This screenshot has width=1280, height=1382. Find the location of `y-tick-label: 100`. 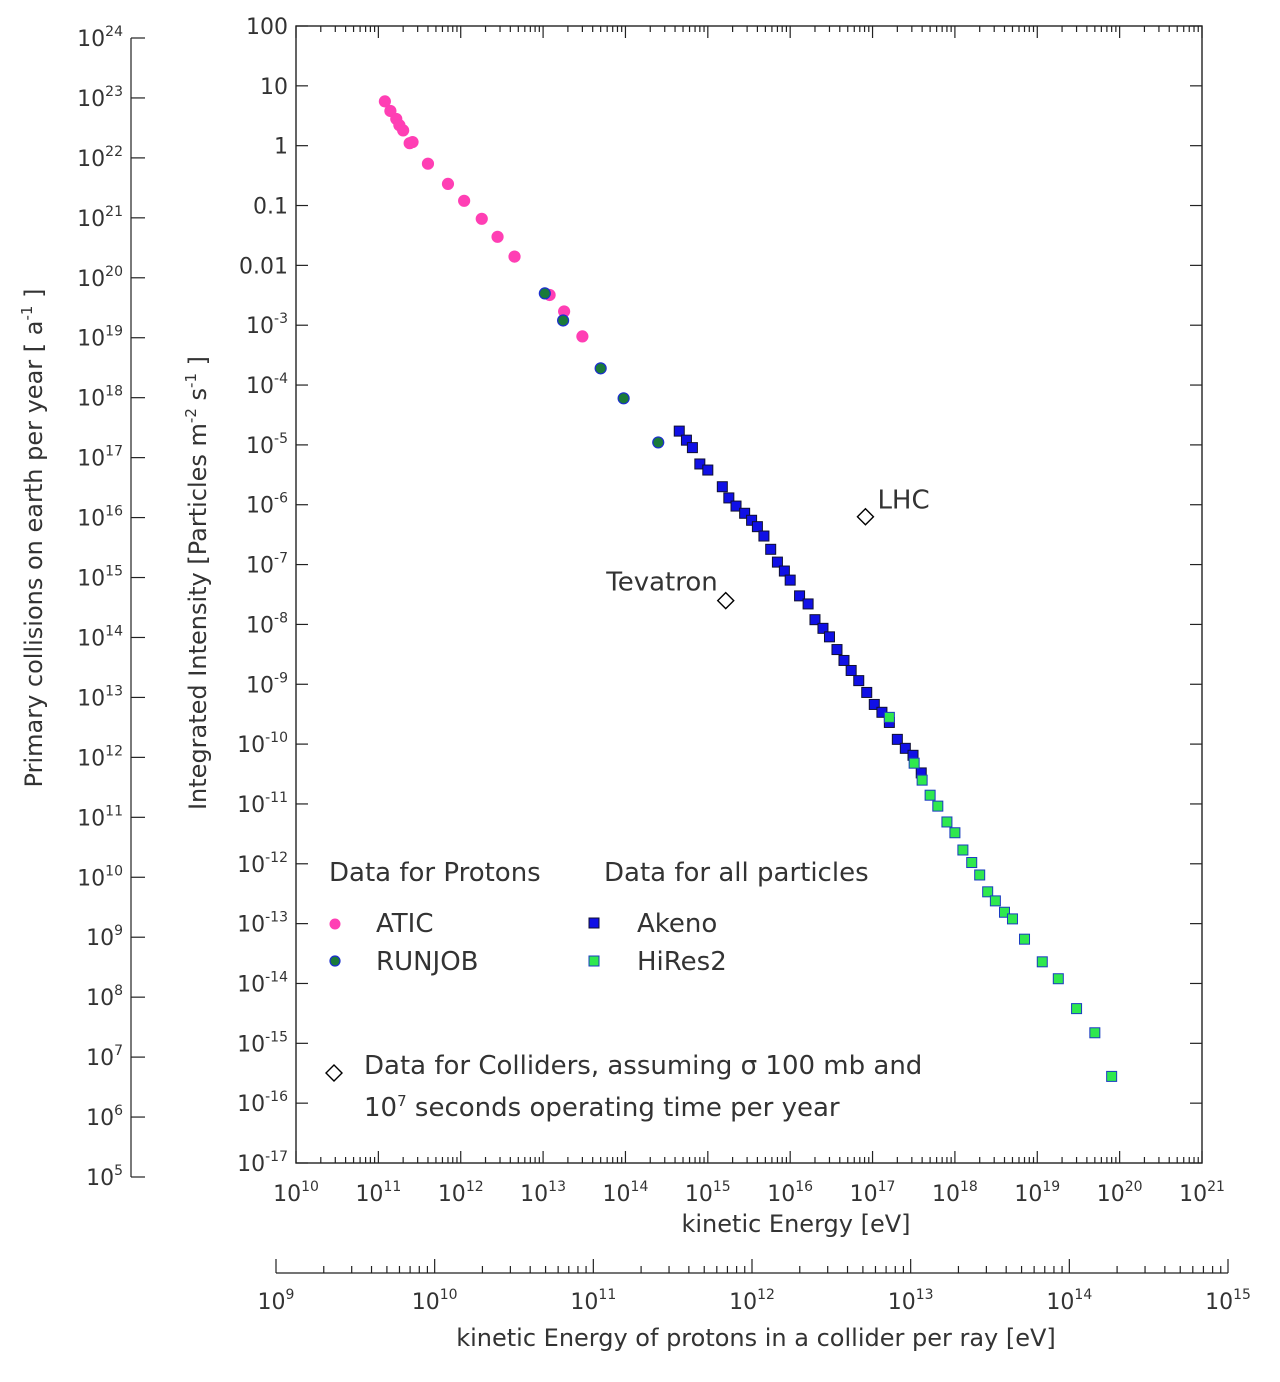

y-tick-label: 100 is located at coordinates (267, 27).